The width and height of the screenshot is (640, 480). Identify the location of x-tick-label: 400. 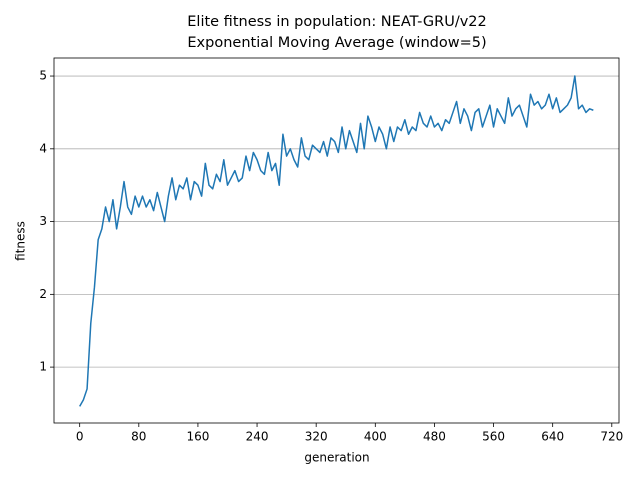
(375, 437).